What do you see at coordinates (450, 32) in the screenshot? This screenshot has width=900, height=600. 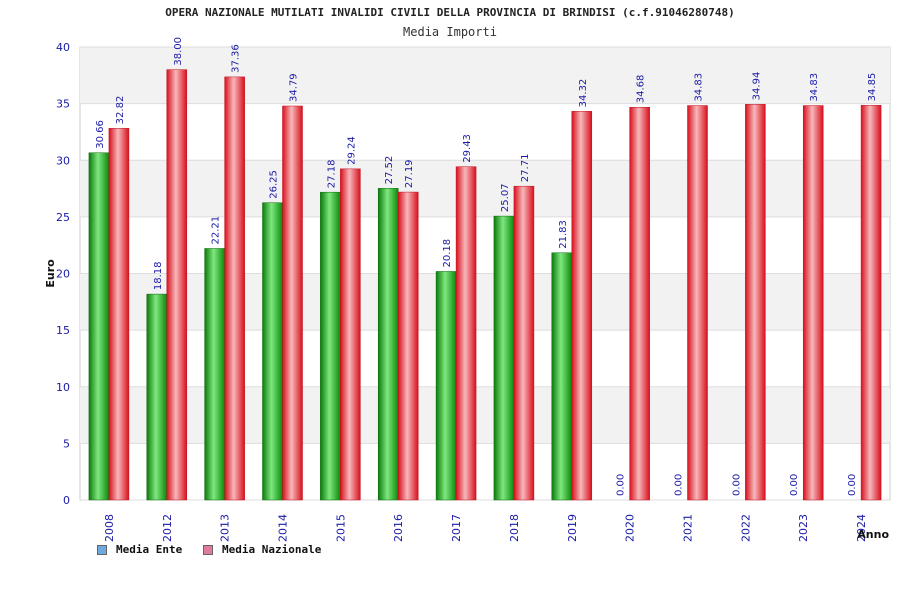 I see `chart-subtitle: Media Importi` at bounding box center [450, 32].